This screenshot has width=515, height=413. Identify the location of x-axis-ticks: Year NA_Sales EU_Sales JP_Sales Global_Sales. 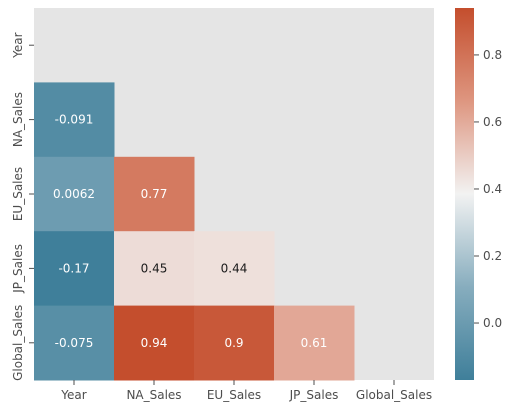
(246, 391).